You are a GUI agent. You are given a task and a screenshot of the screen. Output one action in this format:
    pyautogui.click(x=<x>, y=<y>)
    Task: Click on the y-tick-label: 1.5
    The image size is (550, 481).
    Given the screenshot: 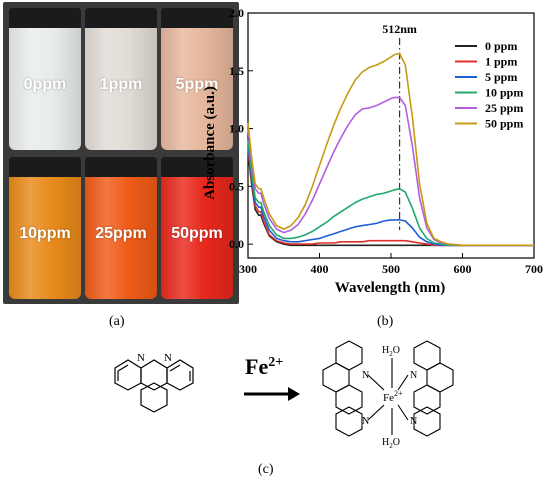 What is the action you would take?
    pyautogui.click(x=236, y=71)
    